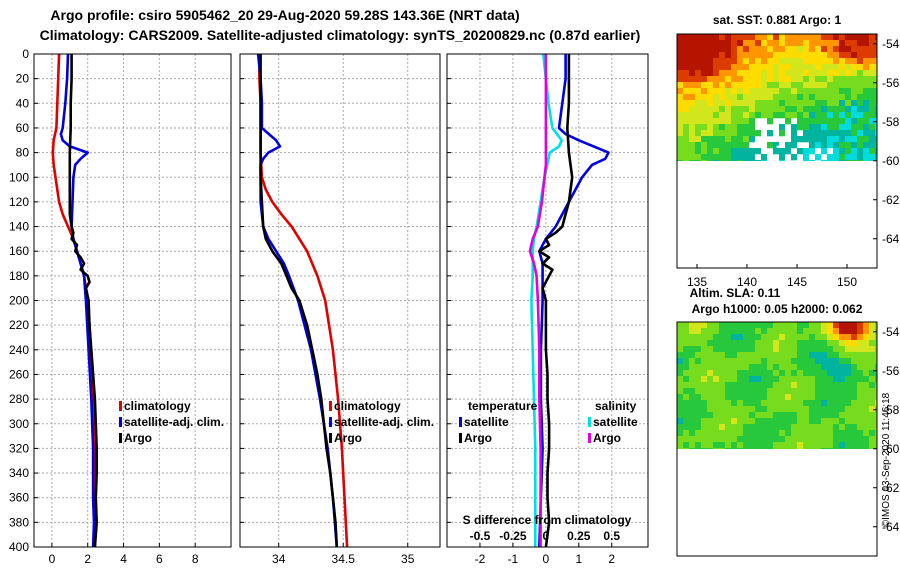 Image resolution: width=900 pixels, height=580 pixels. I want to click on map-y-tick-label: -62, so click(891, 200).